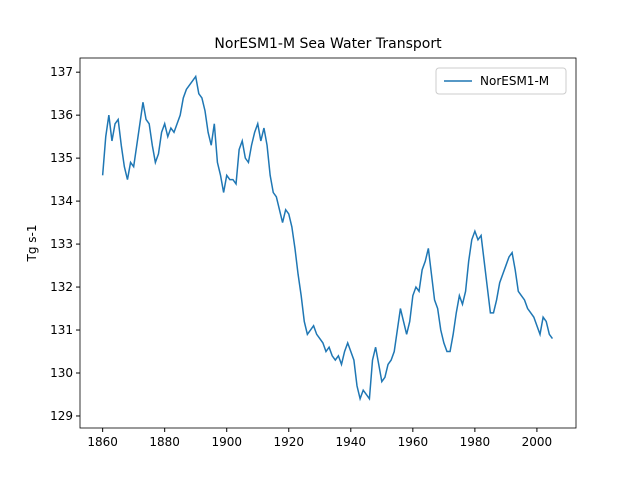  I want to click on y-tick-label: 137, so click(61, 72).